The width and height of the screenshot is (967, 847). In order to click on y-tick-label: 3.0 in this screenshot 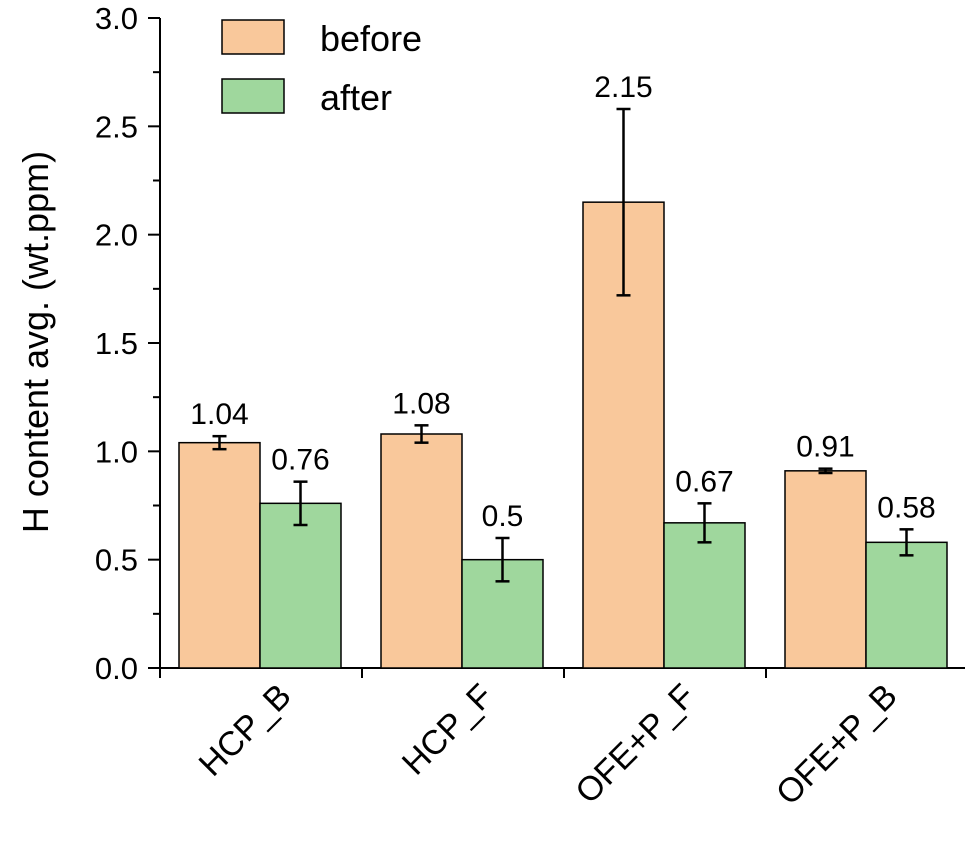, I will do `click(116, 18)`.